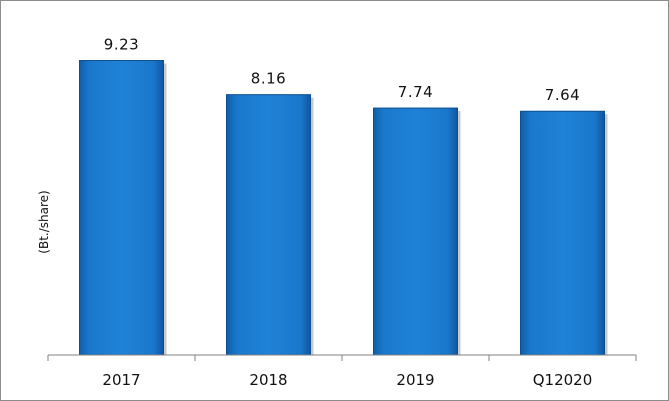  Describe the element at coordinates (44, 221) in the screenshot. I see `y-axis-label: (Bt./share)` at that location.